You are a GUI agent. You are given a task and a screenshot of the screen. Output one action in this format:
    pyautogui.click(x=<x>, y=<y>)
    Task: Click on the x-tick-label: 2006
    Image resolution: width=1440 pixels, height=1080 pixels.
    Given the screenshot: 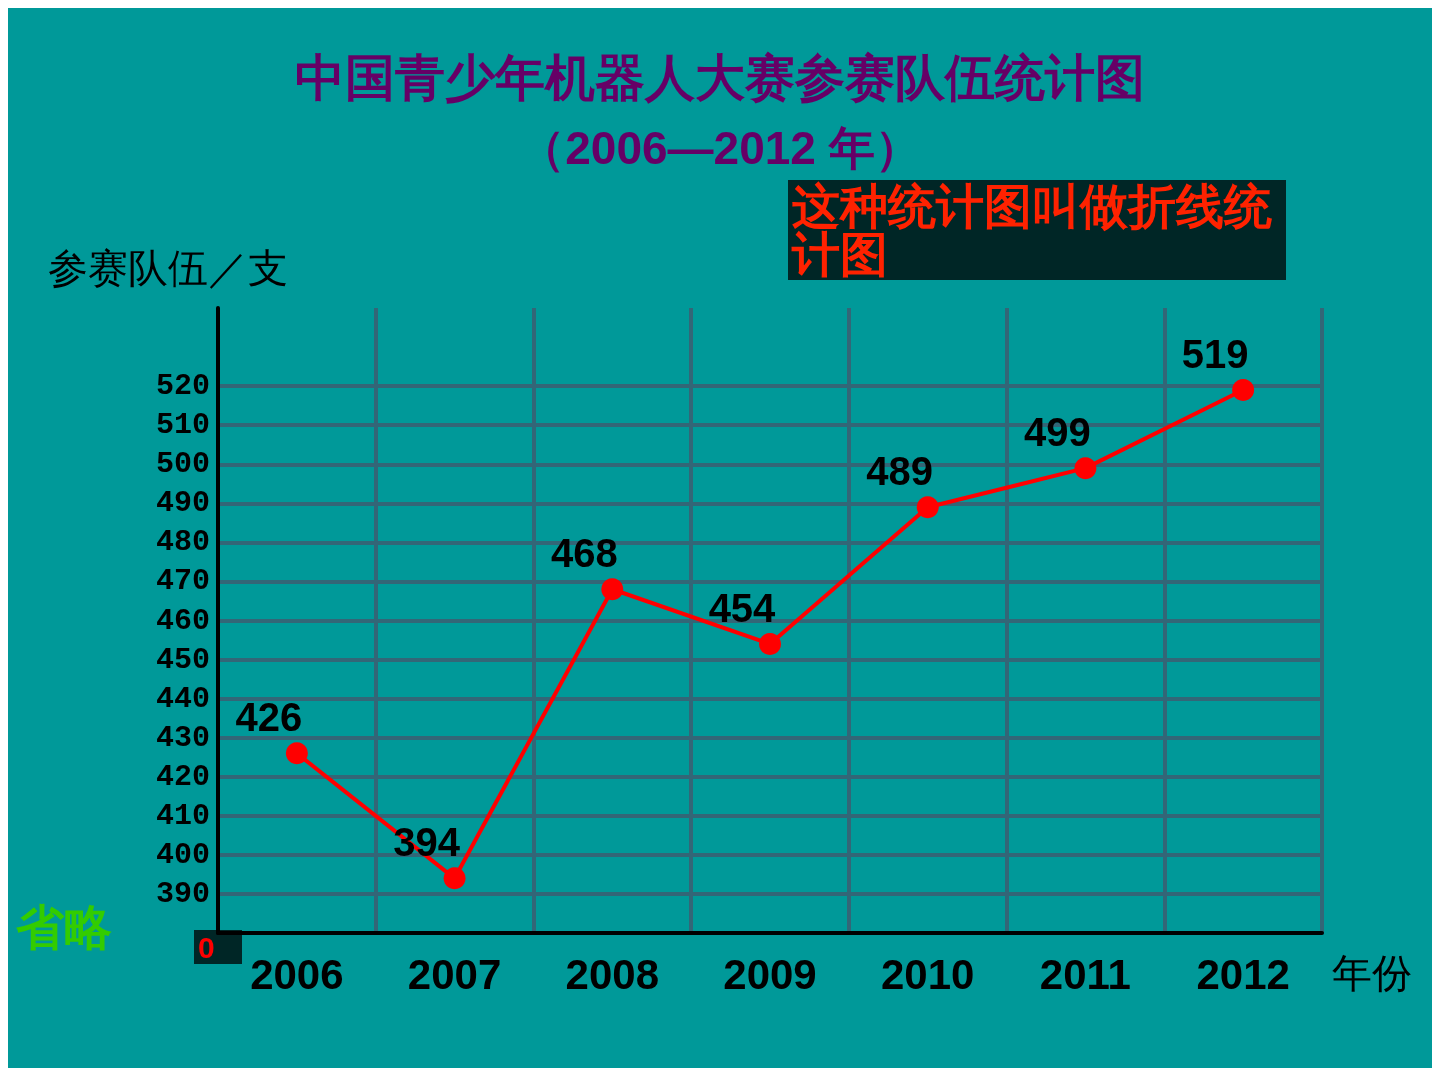 What is the action you would take?
    pyautogui.click(x=297, y=974)
    